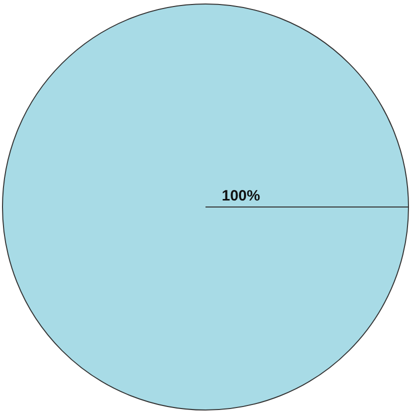 This screenshot has width=411, height=414. Describe the element at coordinates (241, 196) in the screenshot. I see `data-label: 100%` at that location.